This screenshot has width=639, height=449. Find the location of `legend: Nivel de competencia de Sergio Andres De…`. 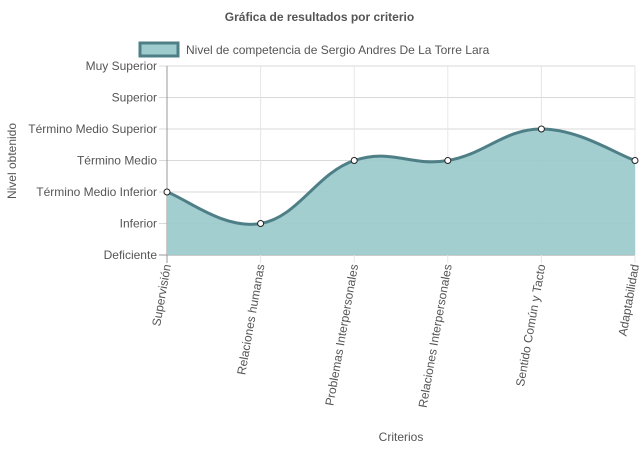

legend: Nivel de competencia de Sergio Andres De… is located at coordinates (314, 49).